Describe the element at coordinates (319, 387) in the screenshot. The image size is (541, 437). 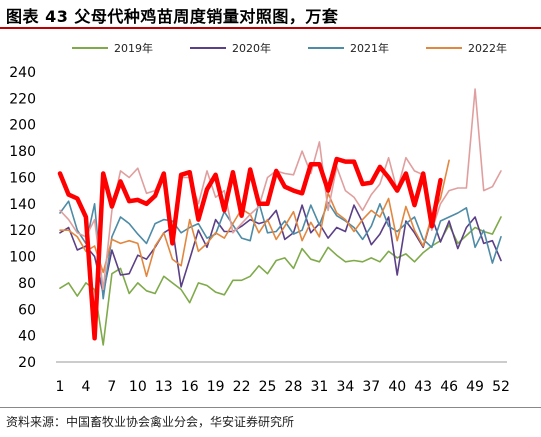
I see `x-tick-label: 31` at that location.